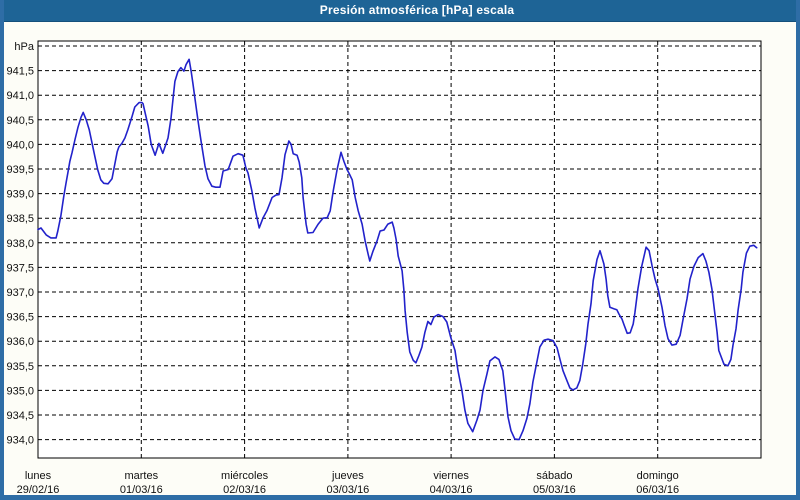 This screenshot has width=800, height=500. Describe the element at coordinates (20, 318) in the screenshot. I see `svg-text: 936,5` at that location.